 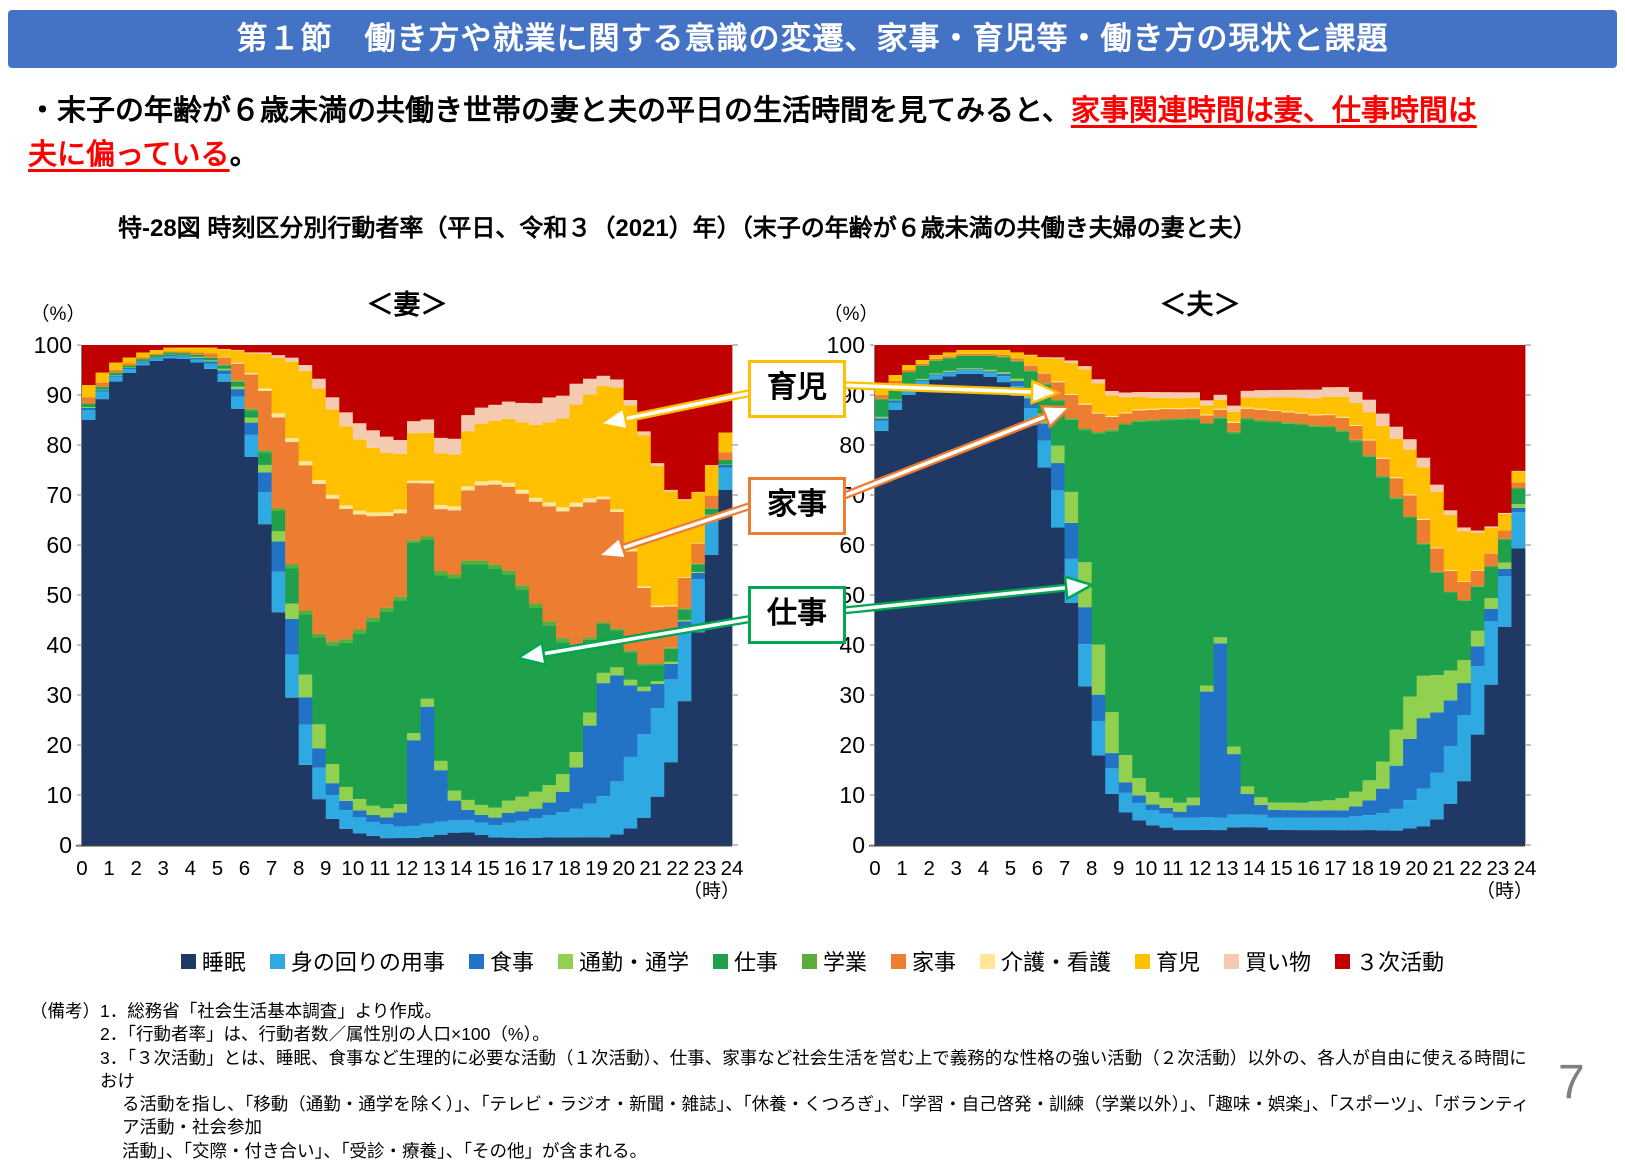 What do you see at coordinates (1400, 961) in the screenshot?
I see `legend-label: ３次活動` at bounding box center [1400, 961].